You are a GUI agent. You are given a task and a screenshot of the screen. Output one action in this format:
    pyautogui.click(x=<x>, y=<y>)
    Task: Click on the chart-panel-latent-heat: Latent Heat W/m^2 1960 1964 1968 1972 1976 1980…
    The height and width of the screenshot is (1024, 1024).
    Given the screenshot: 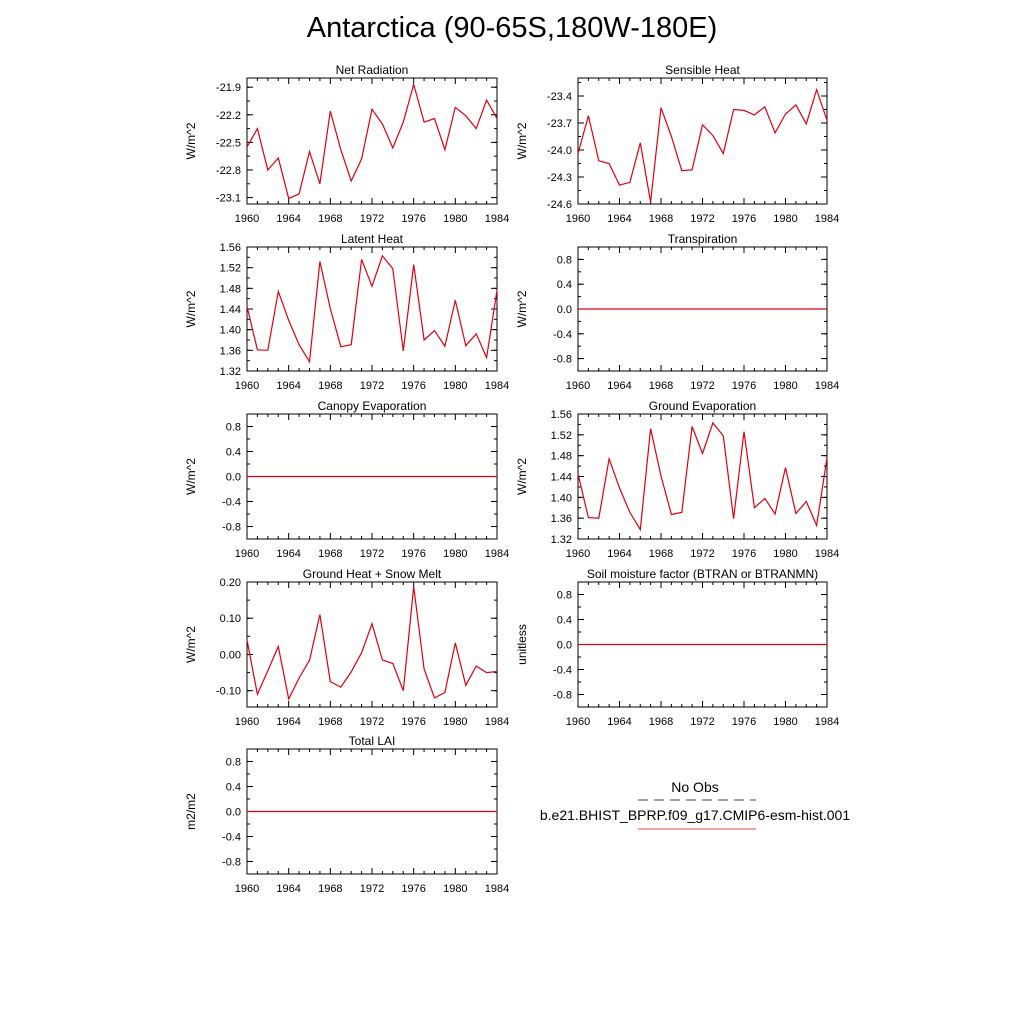 What is the action you would take?
    pyautogui.click(x=346, y=312)
    